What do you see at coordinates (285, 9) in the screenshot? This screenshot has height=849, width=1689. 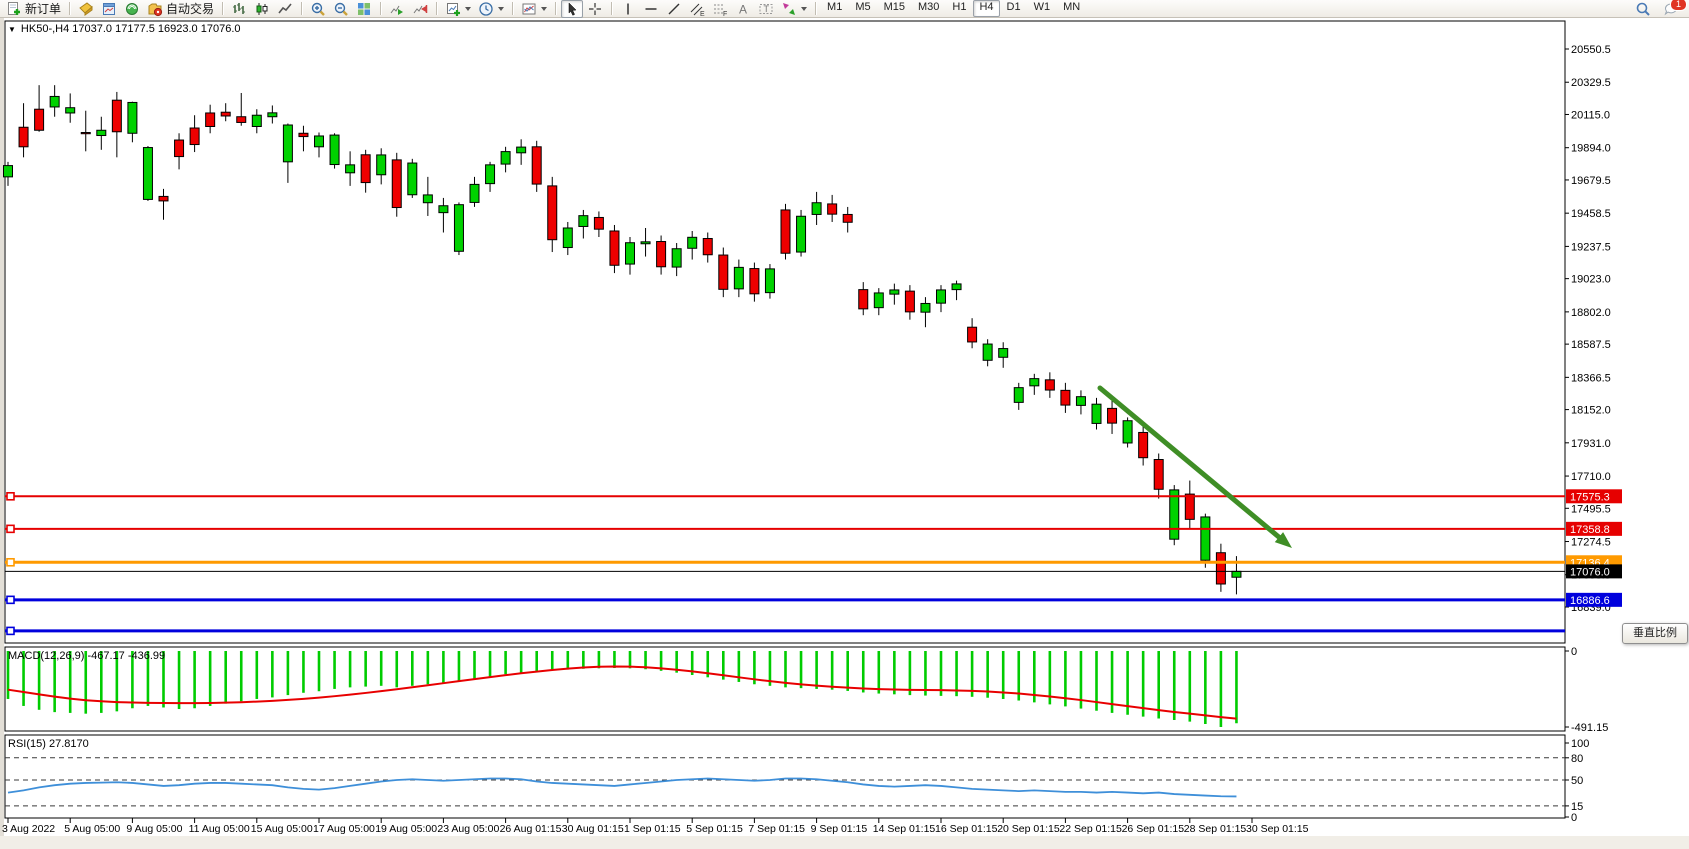 I see `line-chart-button` at bounding box center [285, 9].